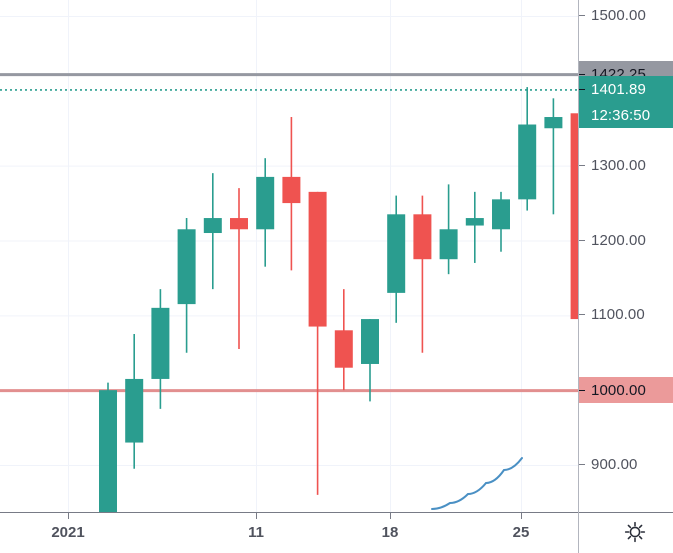 The height and width of the screenshot is (553, 673). I want to click on price-tick-label: 1500.00, so click(618, 15).